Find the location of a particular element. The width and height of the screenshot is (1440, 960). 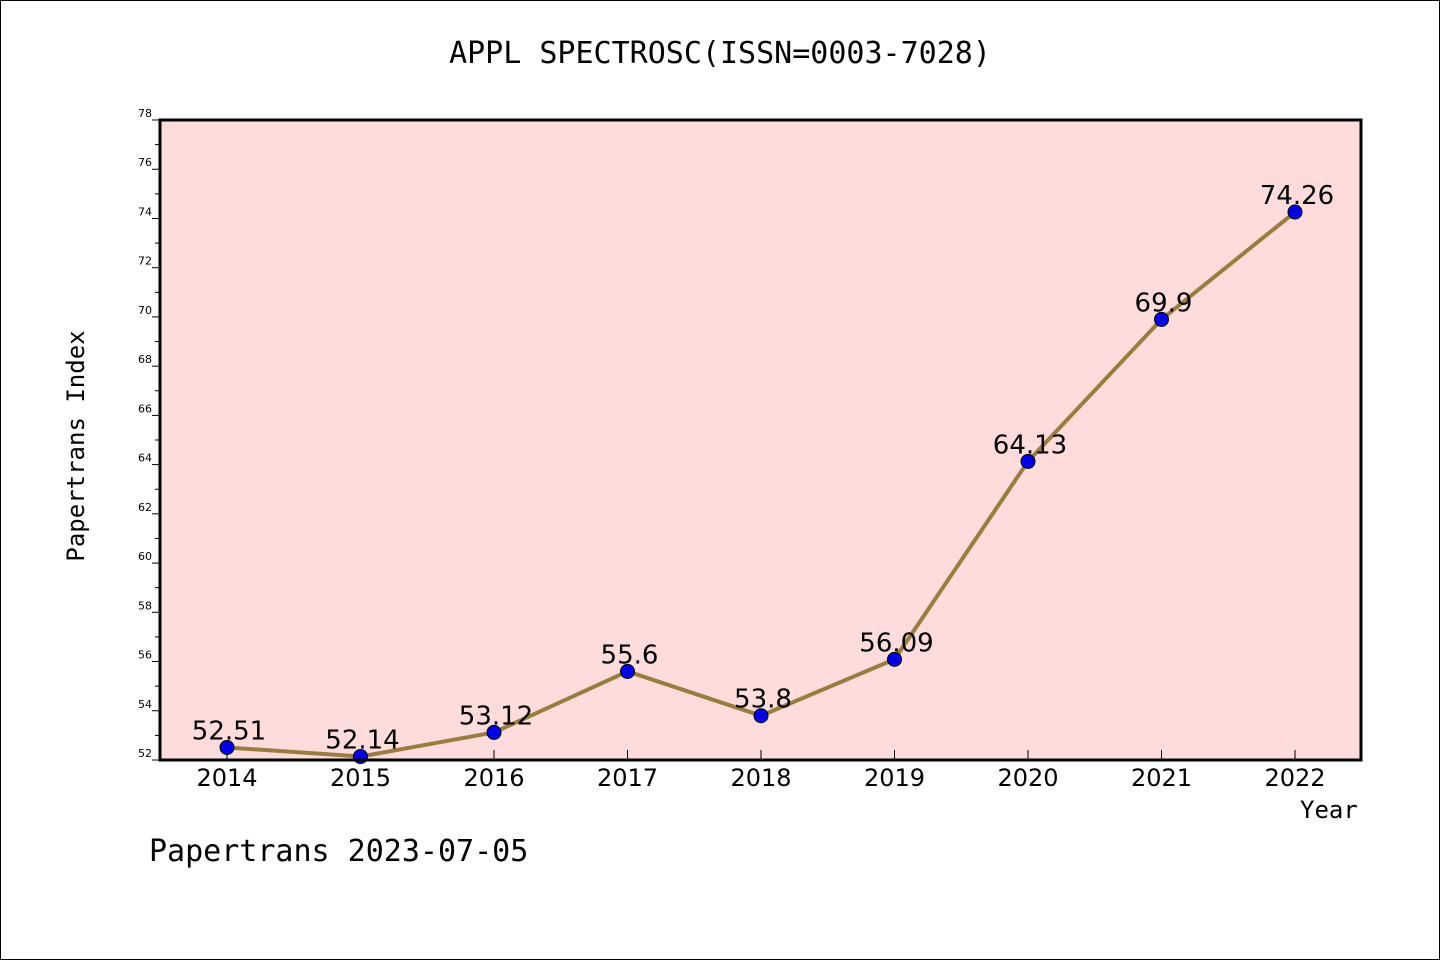

data-label: 64.13 is located at coordinates (1030, 445).